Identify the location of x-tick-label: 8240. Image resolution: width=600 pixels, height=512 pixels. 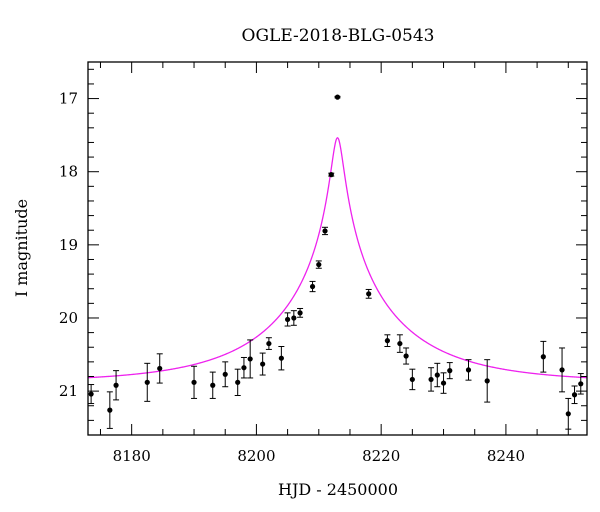
(506, 456).